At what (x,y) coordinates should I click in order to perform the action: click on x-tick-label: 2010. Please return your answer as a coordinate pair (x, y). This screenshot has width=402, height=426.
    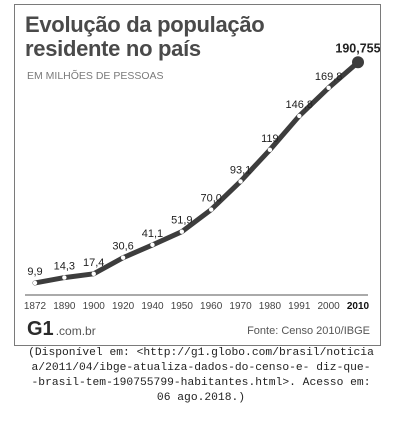
    Looking at the image, I should click on (358, 306).